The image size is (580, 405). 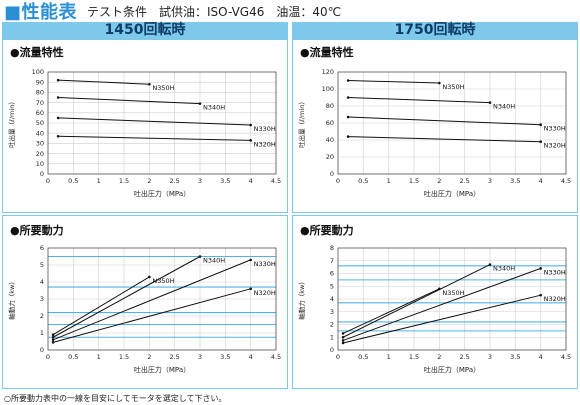 I want to click on y-tick-label: 90, so click(x=40, y=82).